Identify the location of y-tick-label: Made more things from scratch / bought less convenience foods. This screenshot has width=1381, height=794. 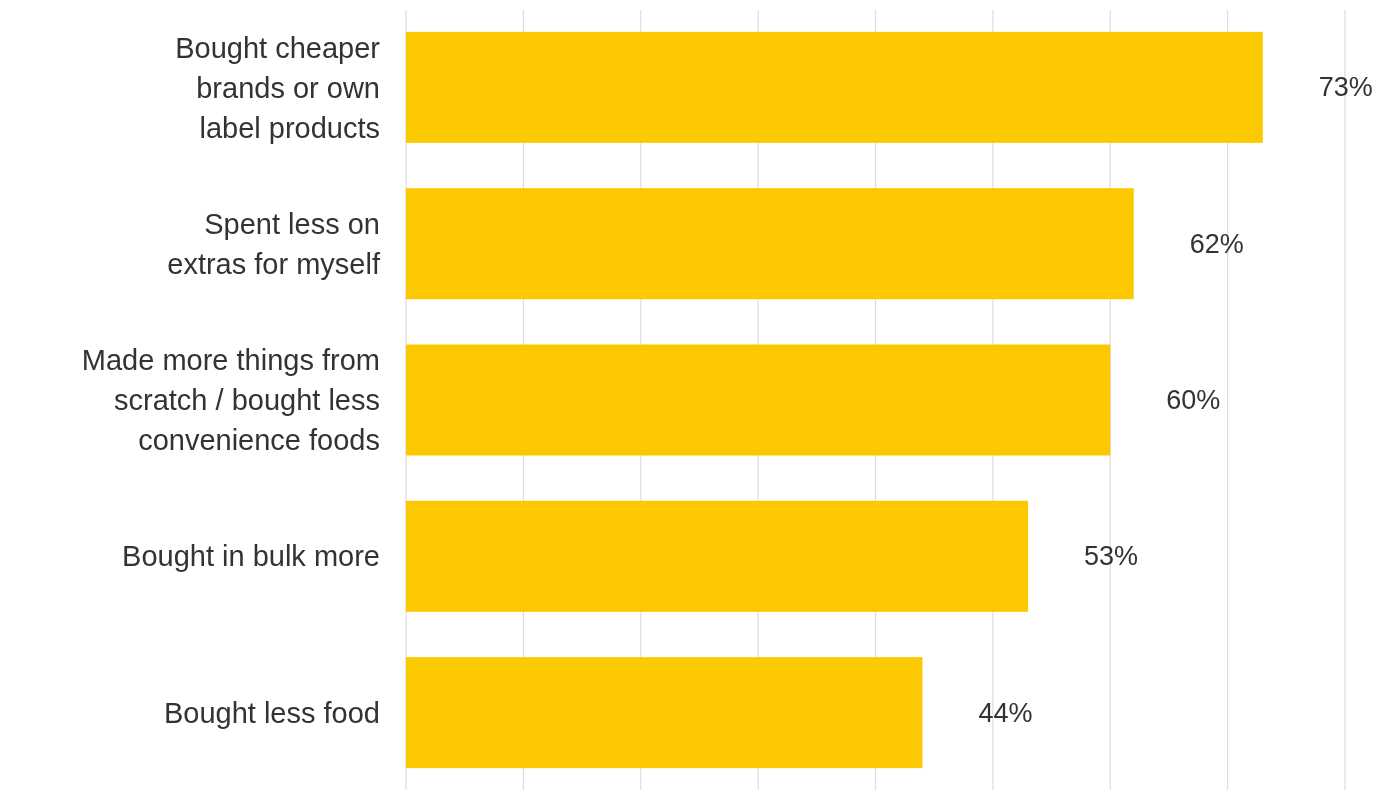
(230, 400).